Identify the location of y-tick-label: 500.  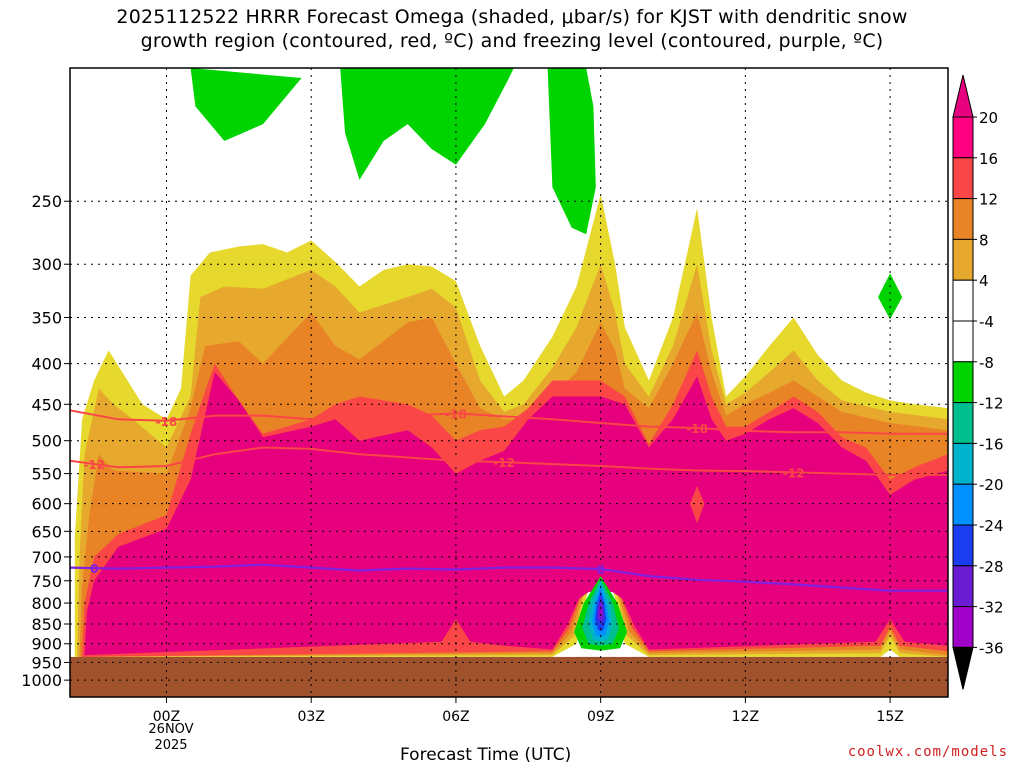
(46, 441).